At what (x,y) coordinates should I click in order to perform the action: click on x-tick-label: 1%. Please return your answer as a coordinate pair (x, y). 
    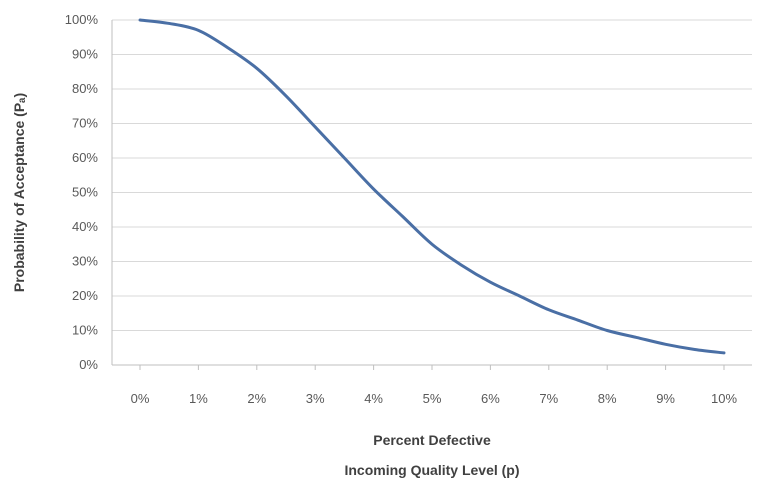
    Looking at the image, I should click on (198, 398).